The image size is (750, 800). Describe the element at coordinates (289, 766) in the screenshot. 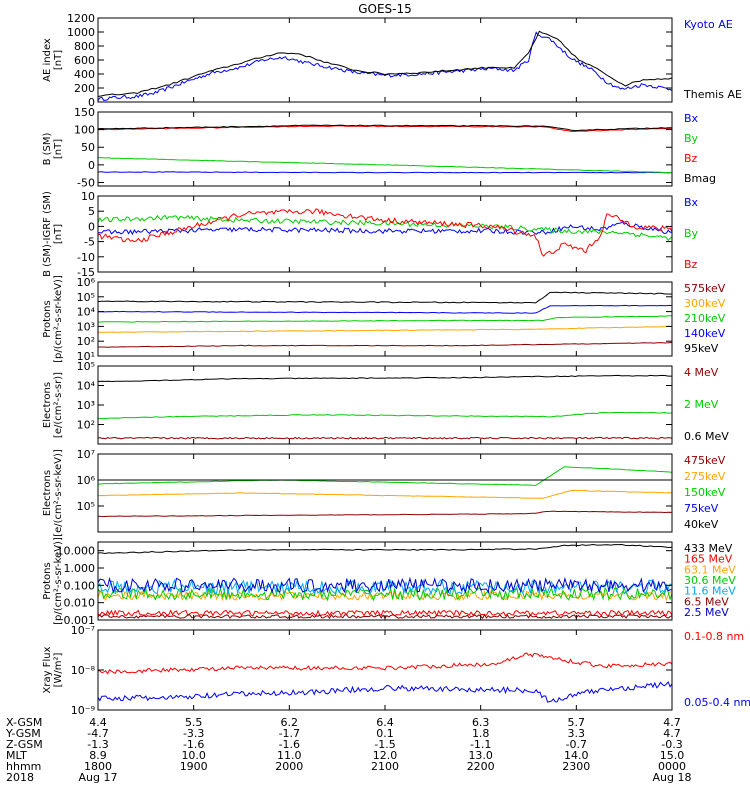

I see `xaxis-value-4-2: 2000` at that location.